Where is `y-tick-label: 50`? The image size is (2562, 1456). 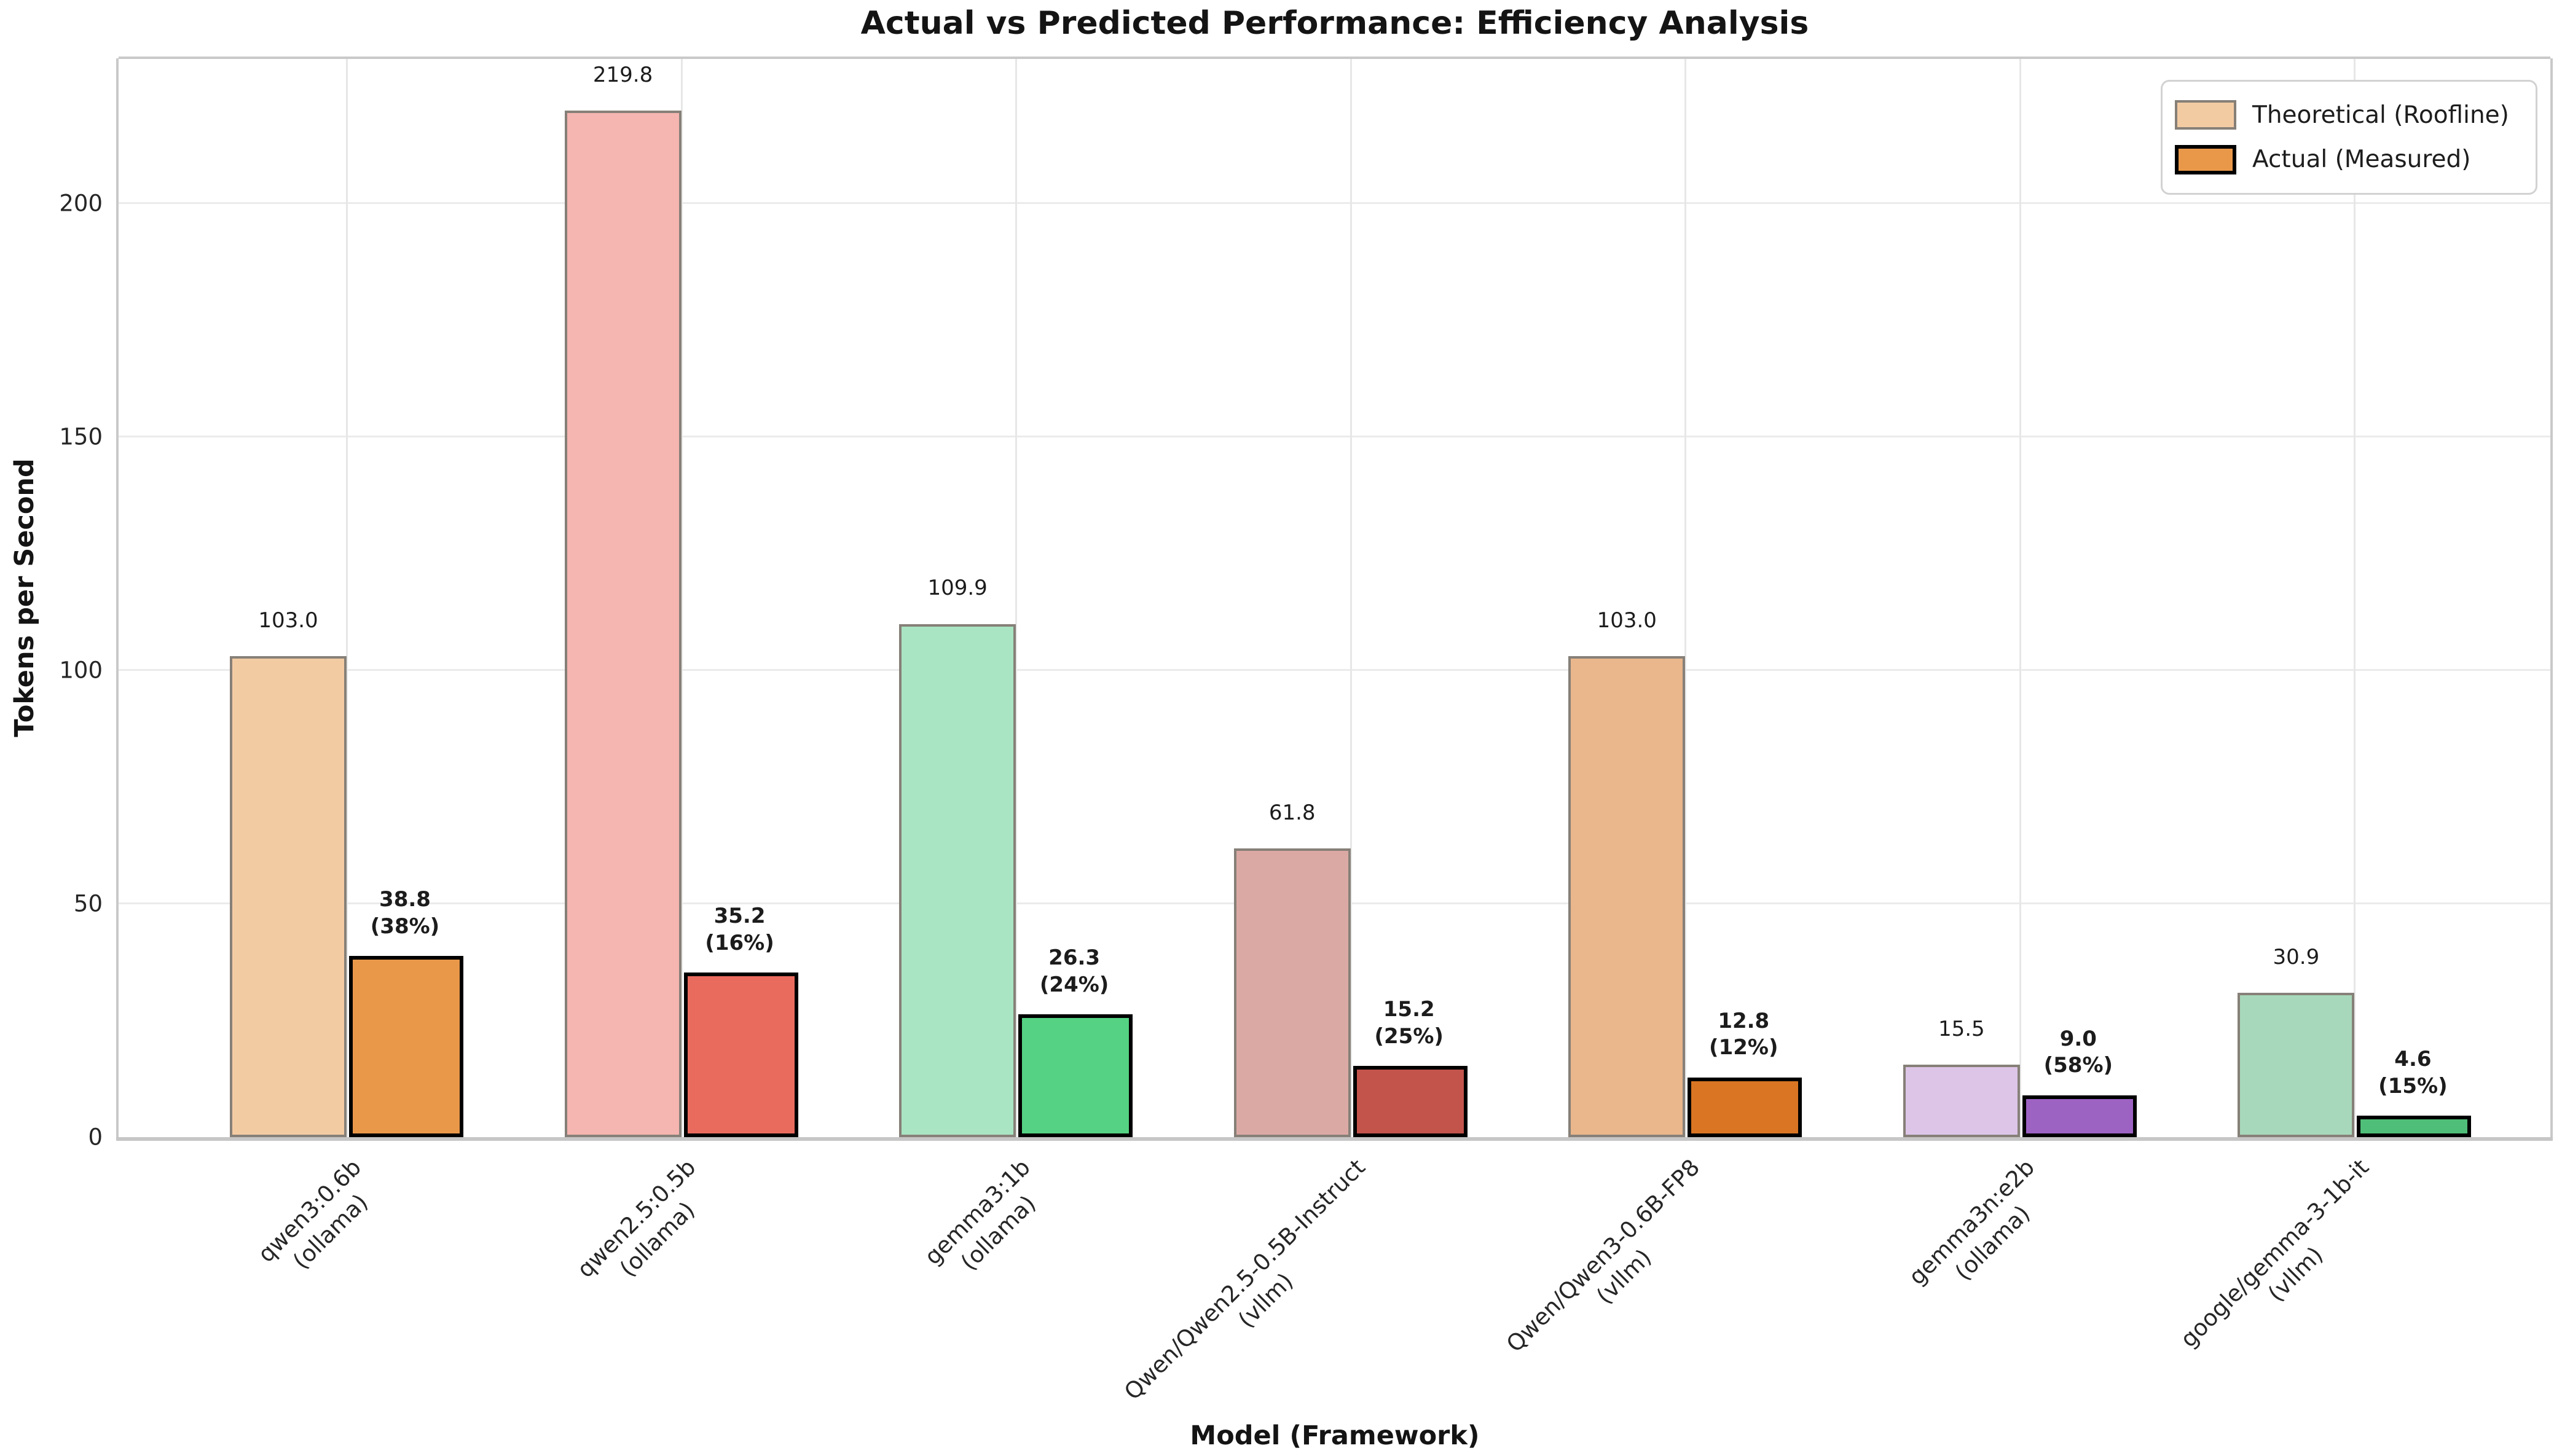
y-tick-label: 50 is located at coordinates (88, 903).